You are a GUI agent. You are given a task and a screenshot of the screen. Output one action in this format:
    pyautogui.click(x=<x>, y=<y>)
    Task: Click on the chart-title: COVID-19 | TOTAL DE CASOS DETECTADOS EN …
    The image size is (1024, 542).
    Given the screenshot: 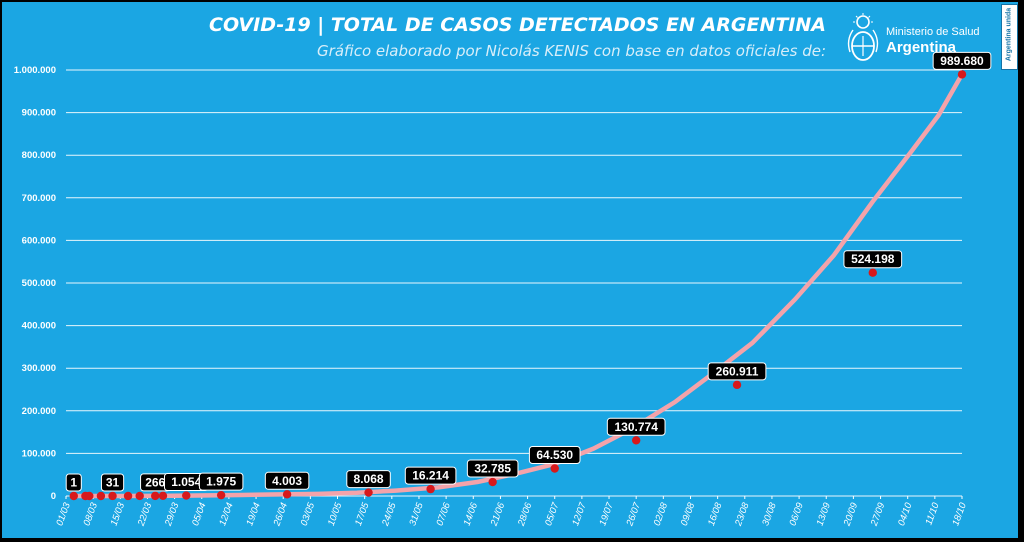 What is the action you would take?
    pyautogui.click(x=517, y=25)
    